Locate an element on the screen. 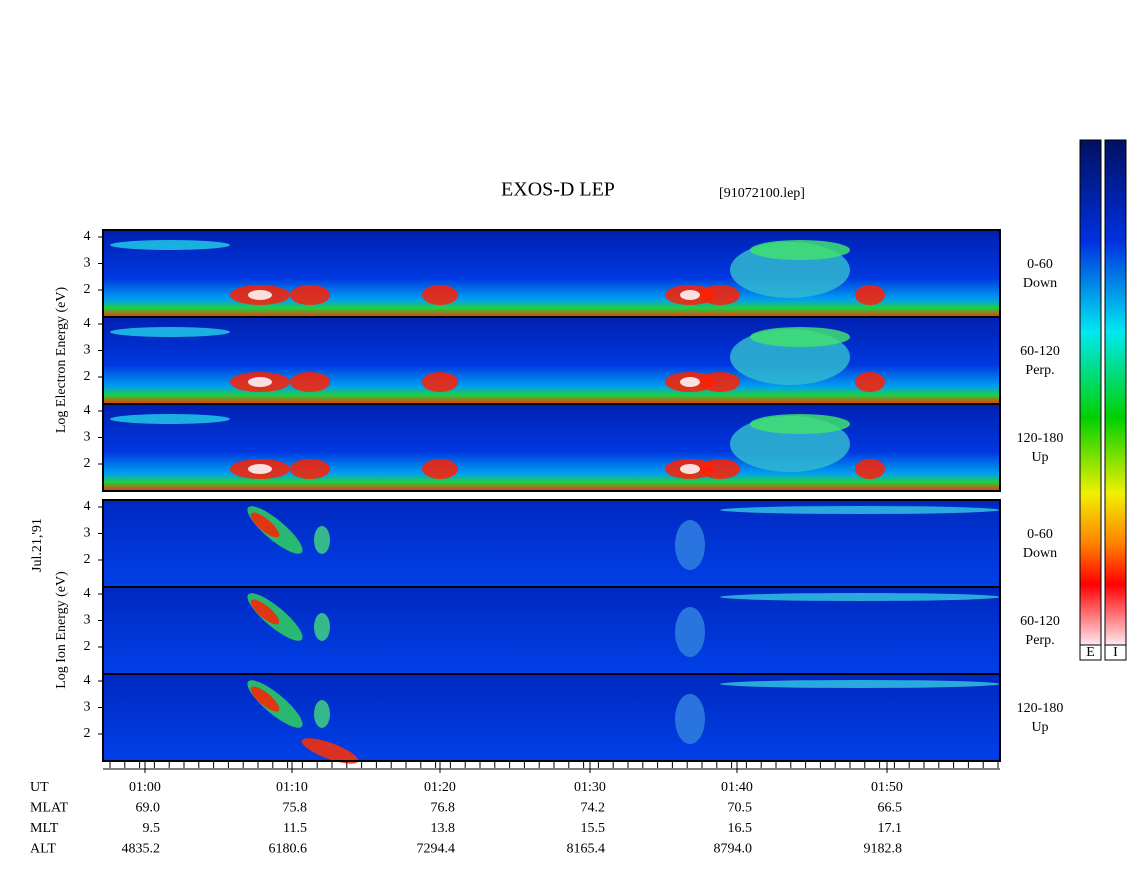 This screenshot has height=875, width=1130. row-name: UT is located at coordinates (39, 787).